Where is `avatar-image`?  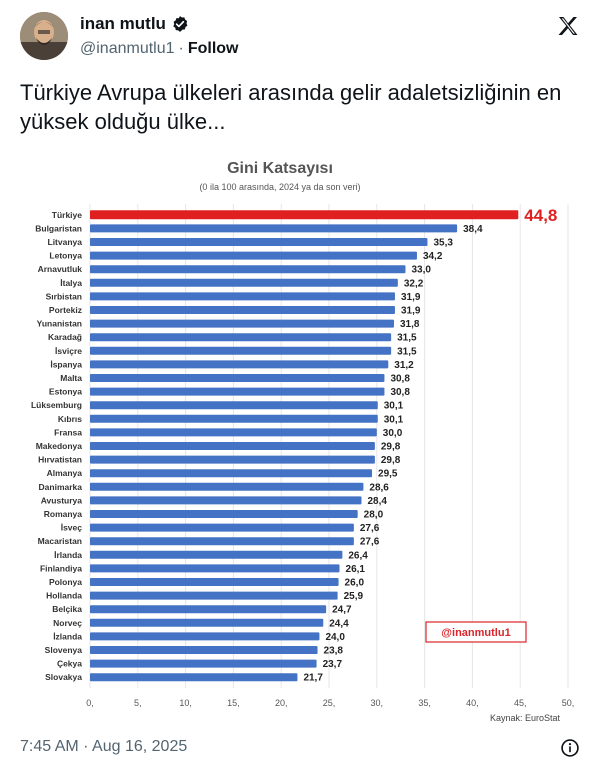 avatar-image is located at coordinates (44, 36).